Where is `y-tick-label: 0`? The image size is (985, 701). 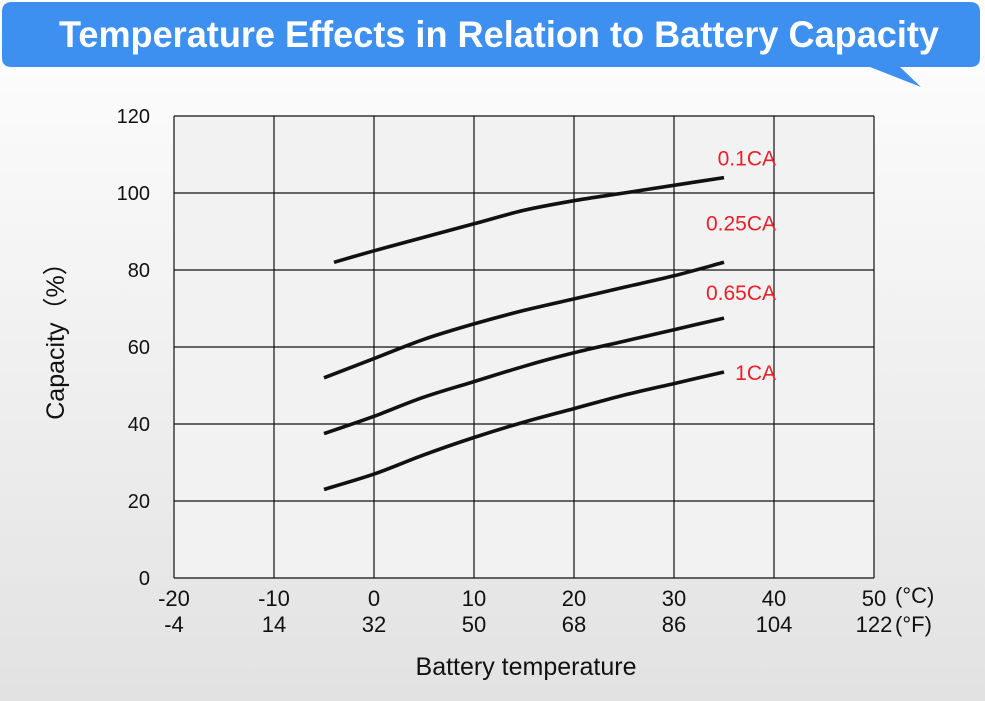
y-tick-label: 0 is located at coordinates (144, 579).